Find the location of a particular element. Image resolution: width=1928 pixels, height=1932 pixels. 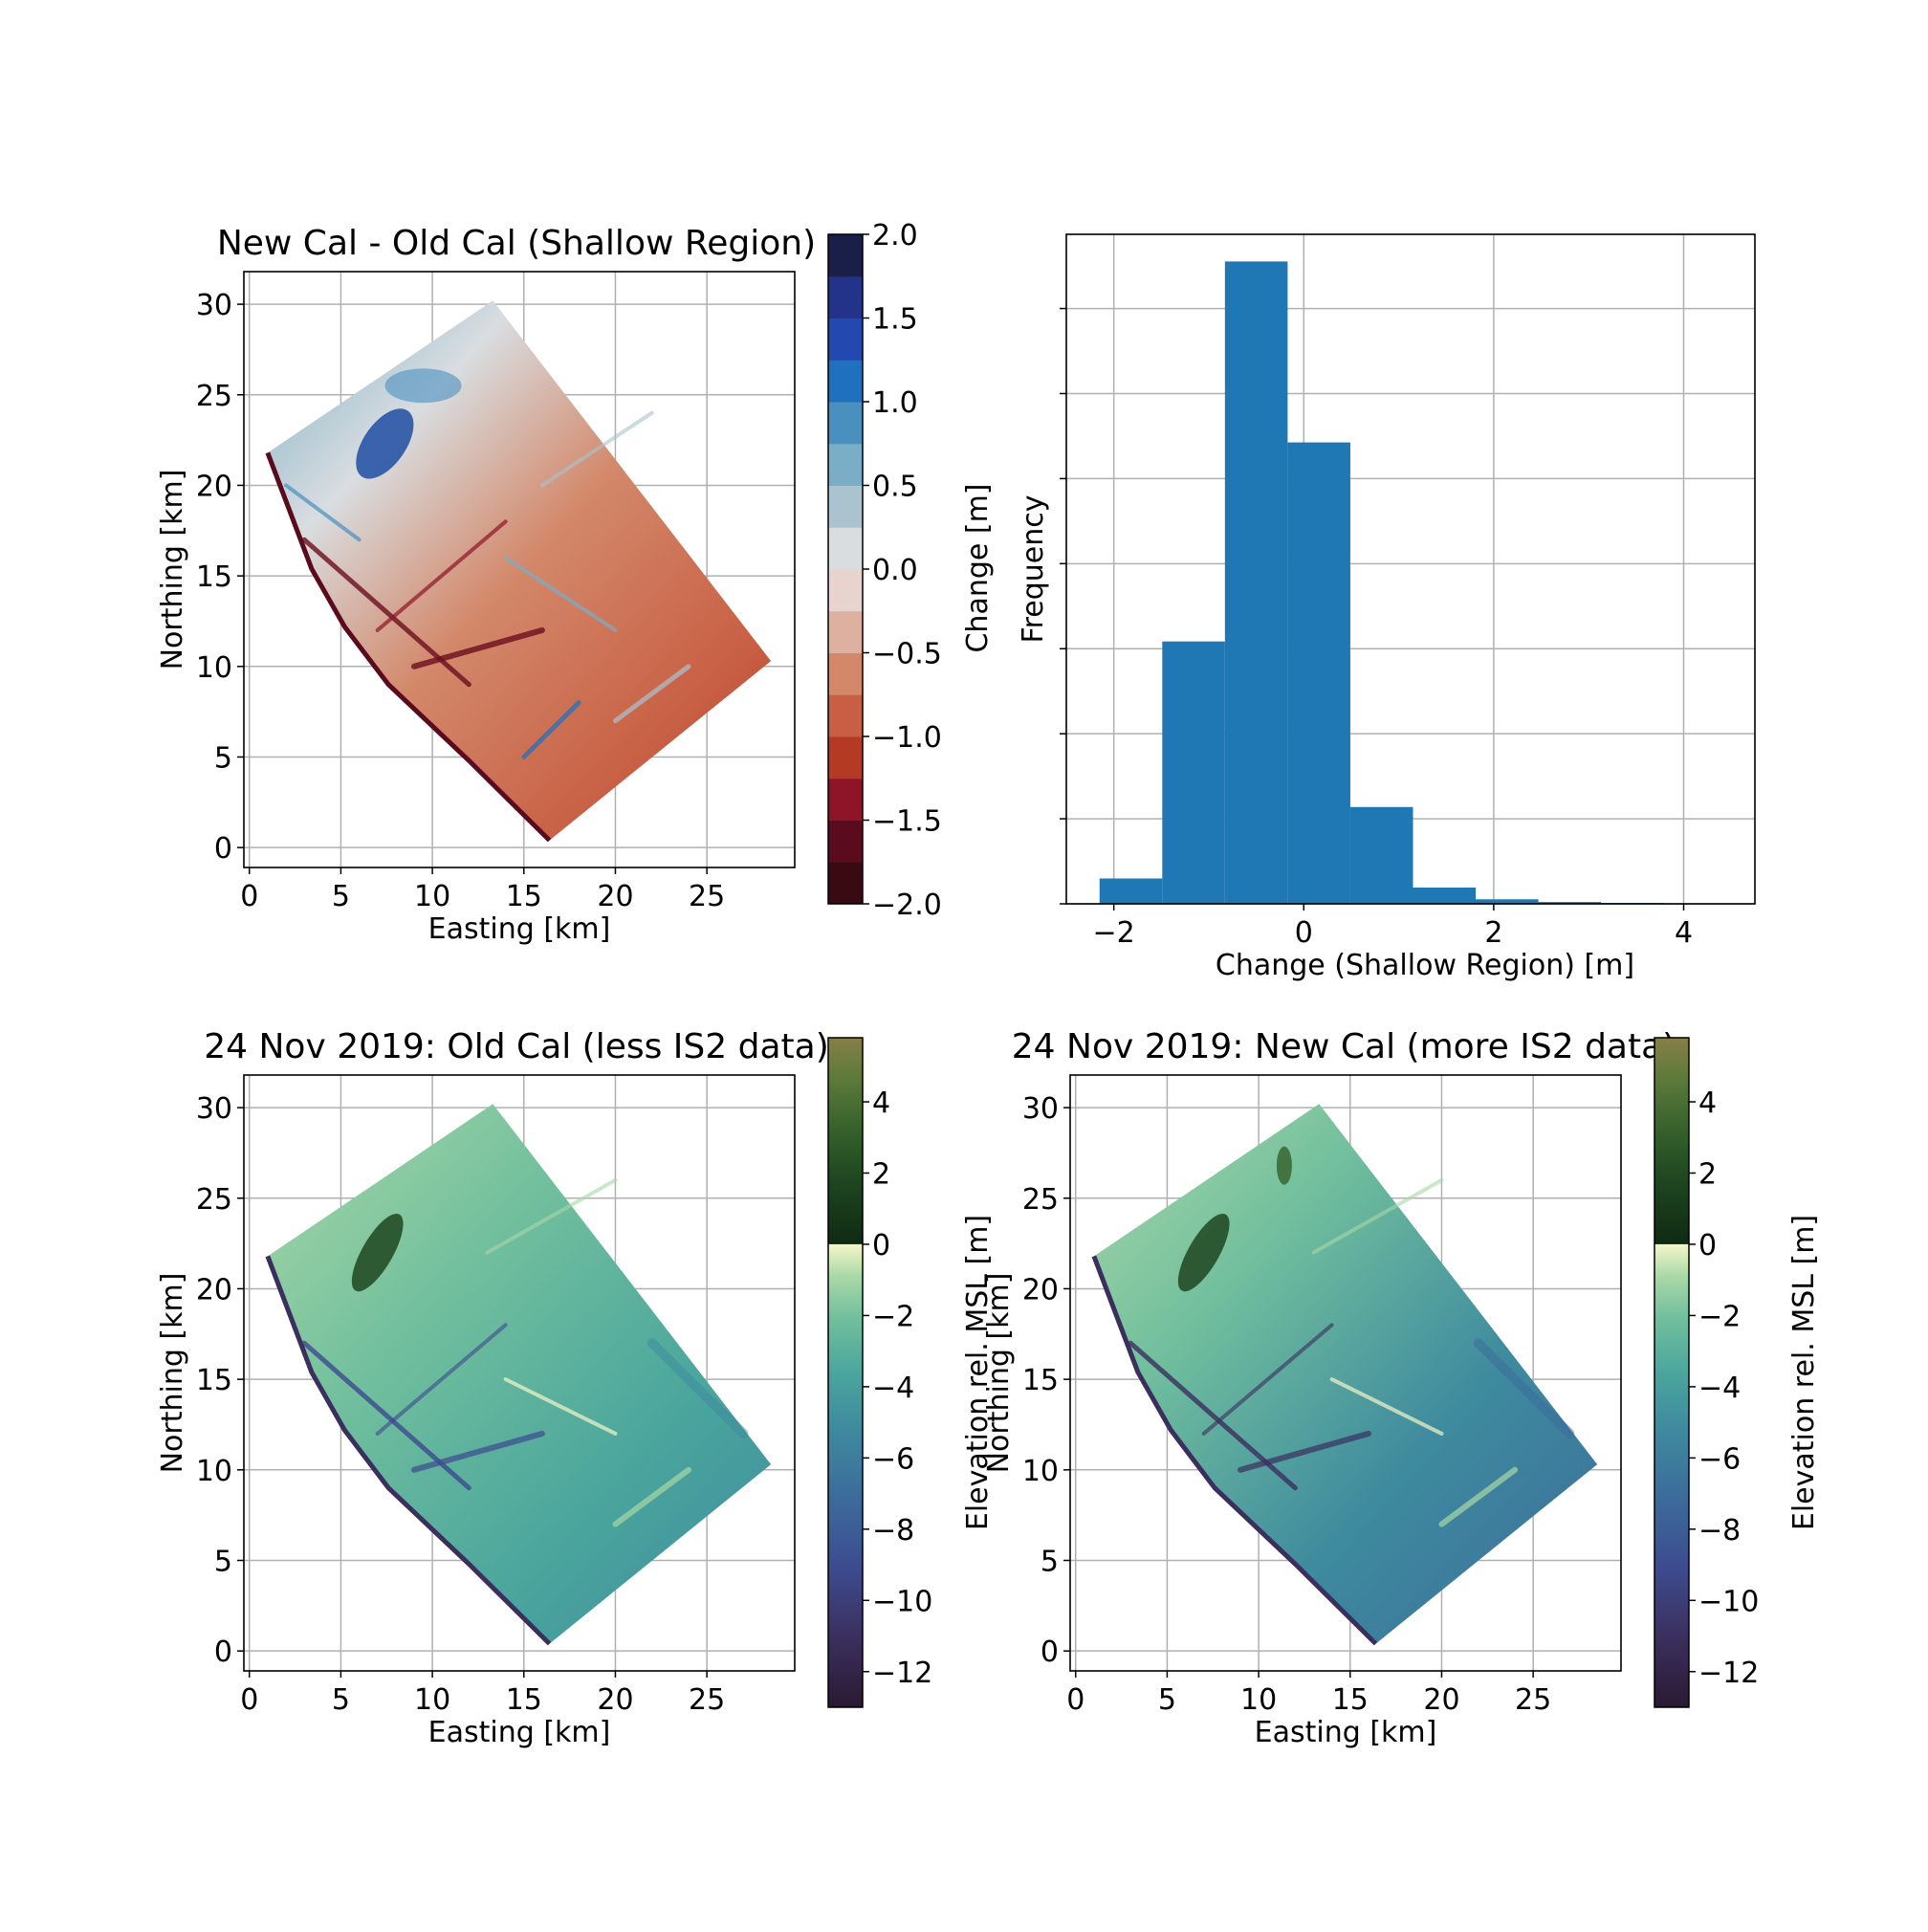

colorbar-tick-label: 1.0 is located at coordinates (895, 403).